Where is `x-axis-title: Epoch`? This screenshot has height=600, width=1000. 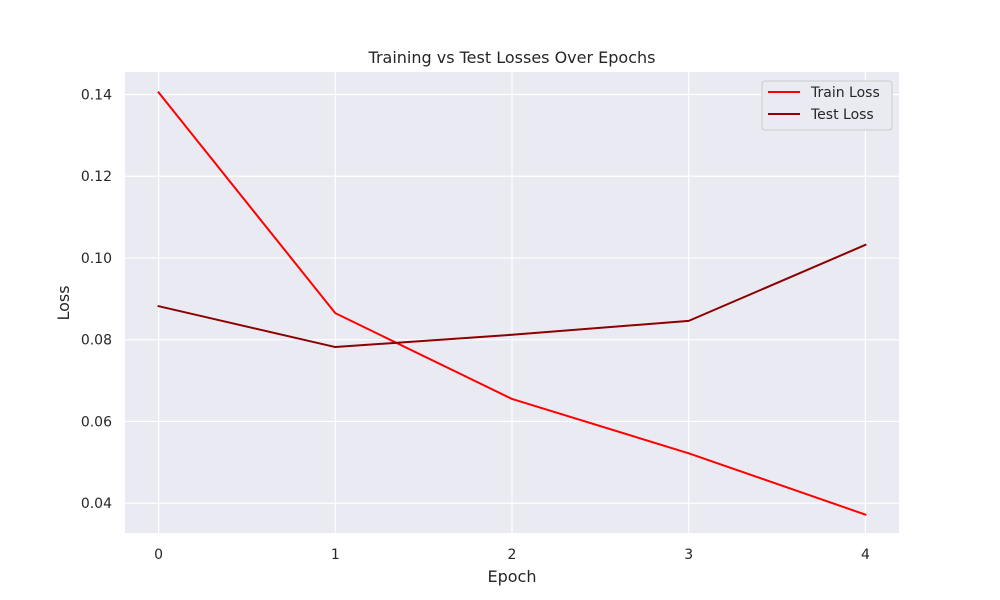 x-axis-title: Epoch is located at coordinates (512, 576).